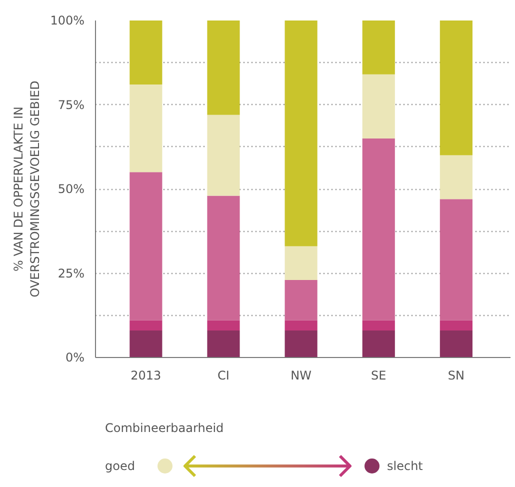  Describe the element at coordinates (71, 105) in the screenshot. I see `y-tick-label: 75%` at that location.